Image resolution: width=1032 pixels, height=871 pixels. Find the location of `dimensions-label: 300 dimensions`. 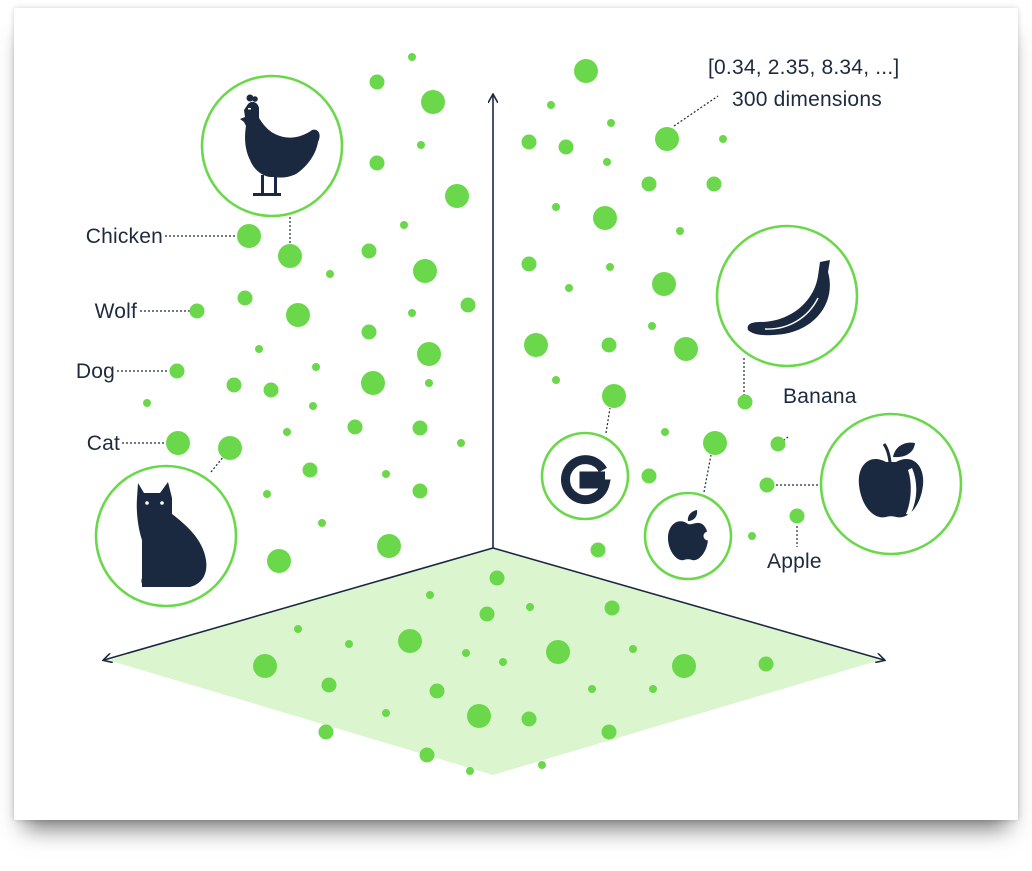

dimensions-label: 300 dimensions is located at coordinates (807, 99).